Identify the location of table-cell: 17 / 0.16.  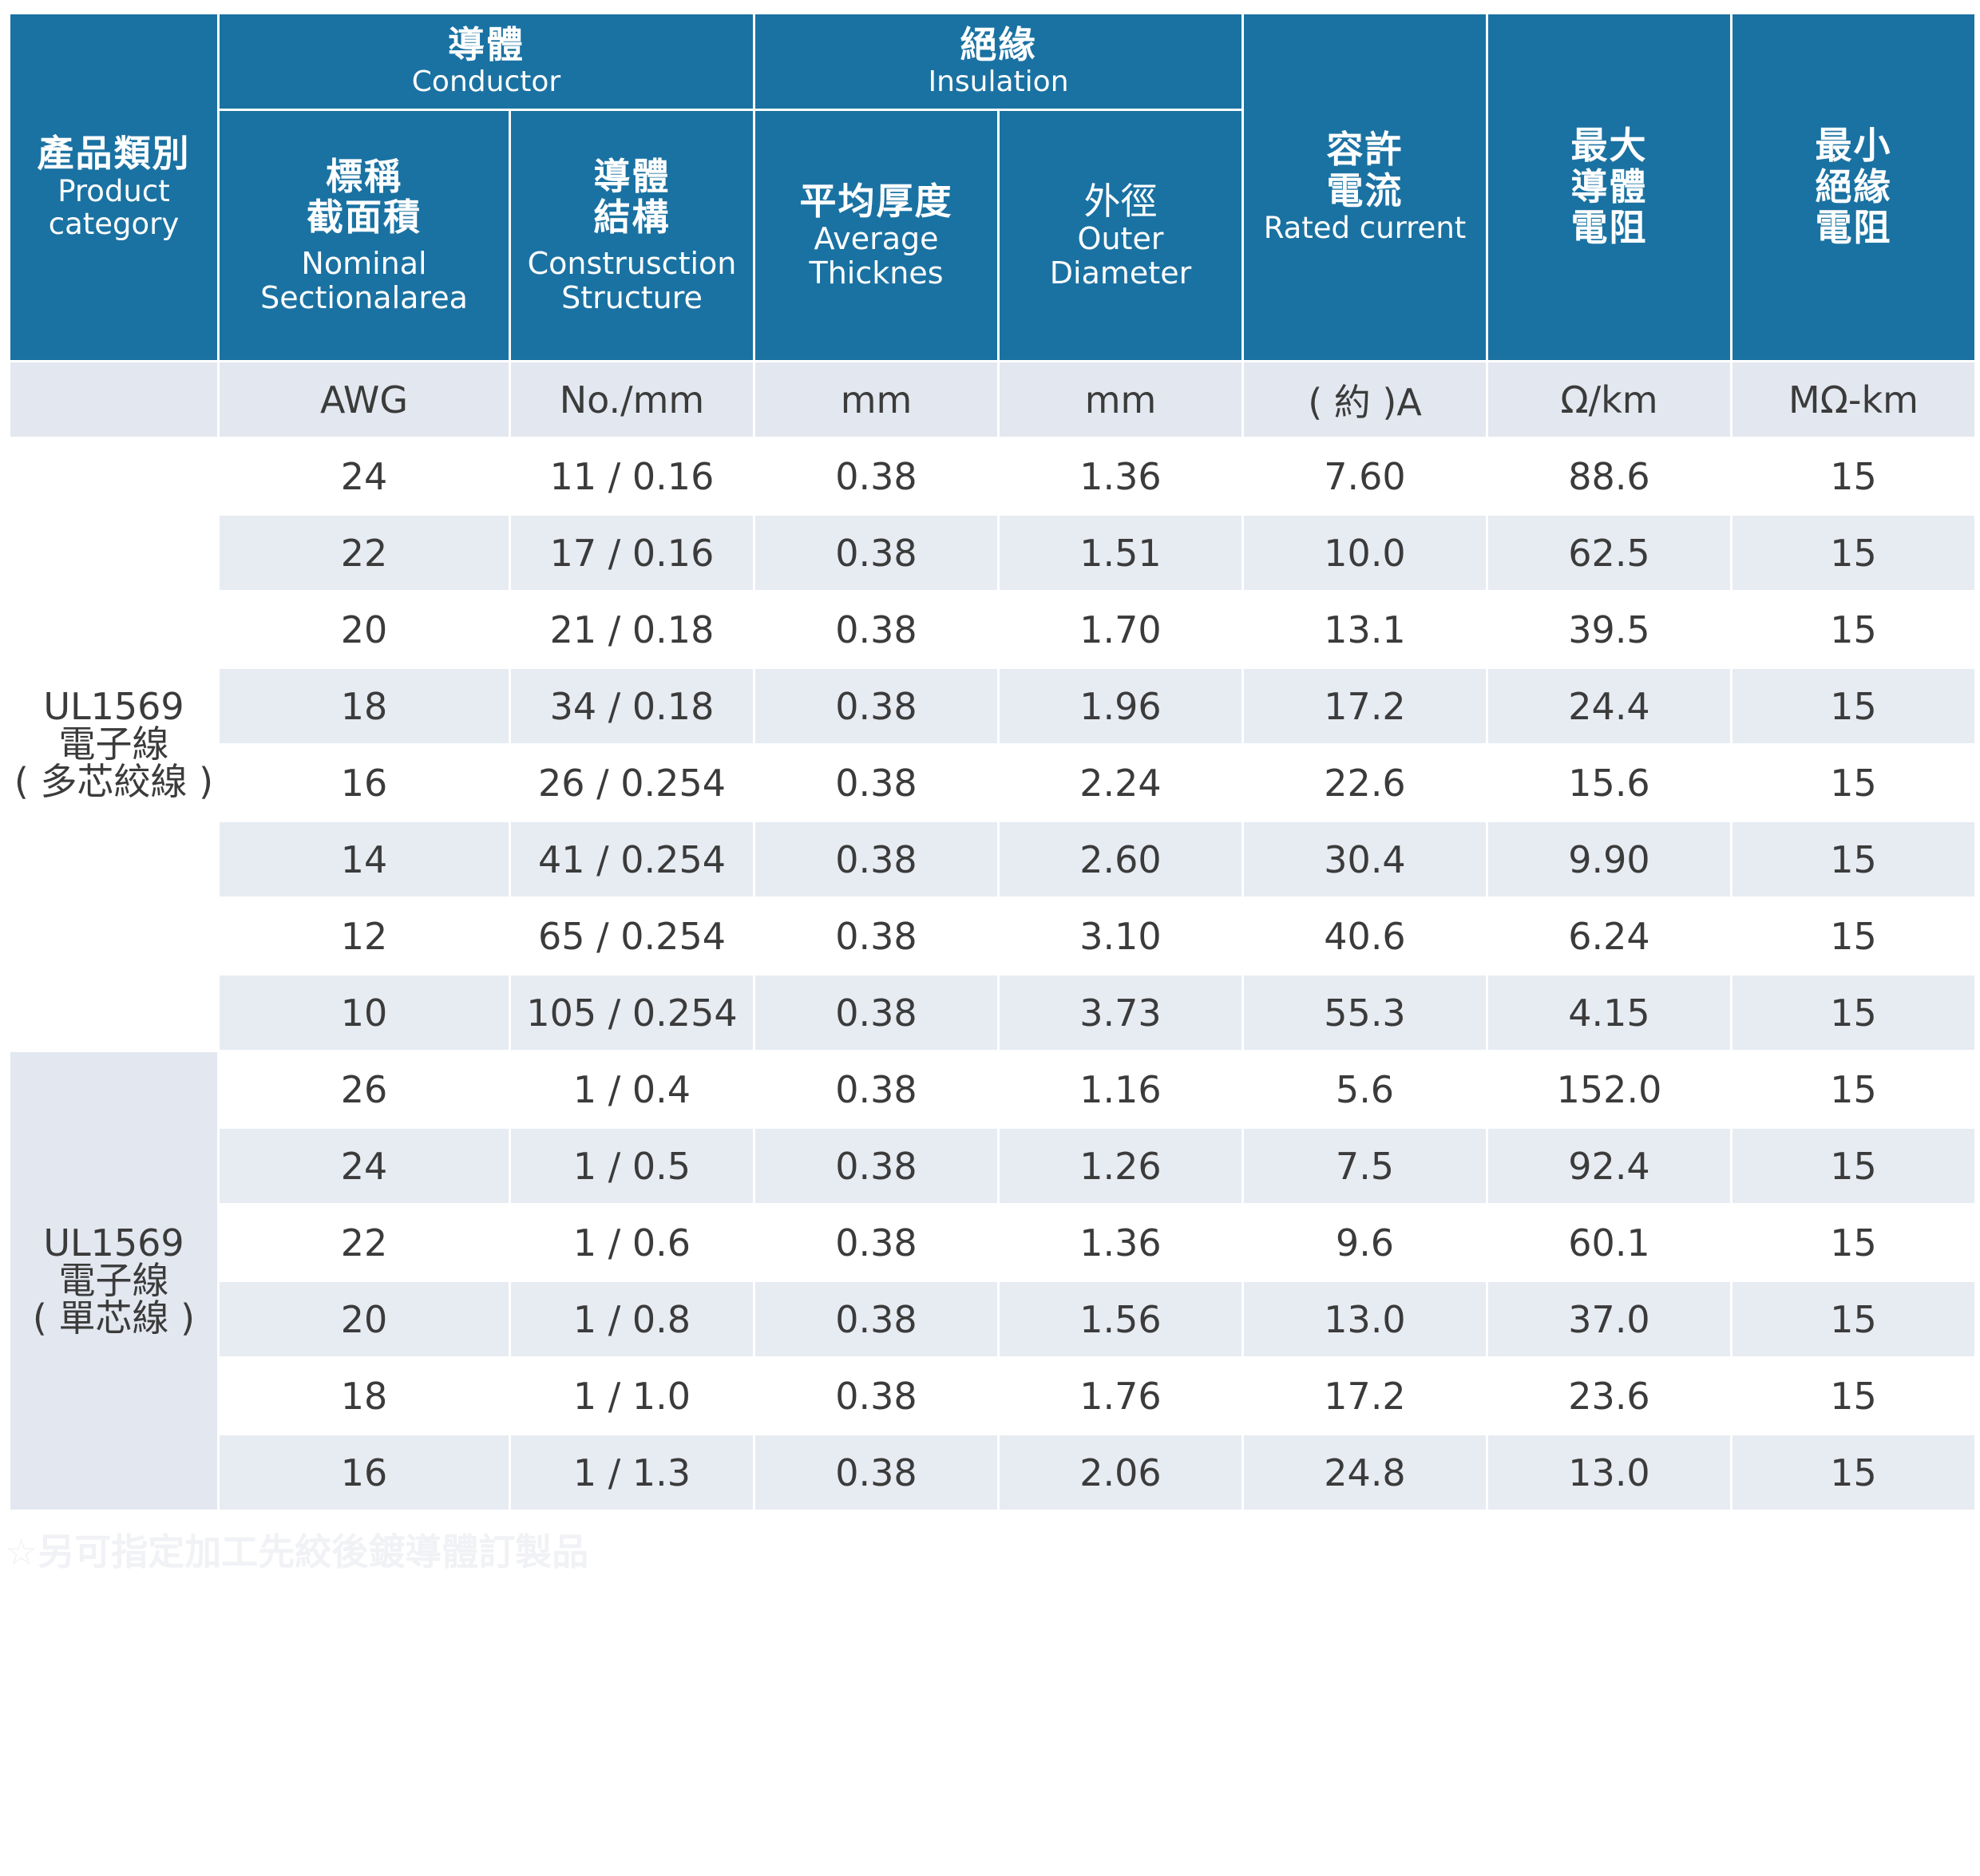
(632, 553).